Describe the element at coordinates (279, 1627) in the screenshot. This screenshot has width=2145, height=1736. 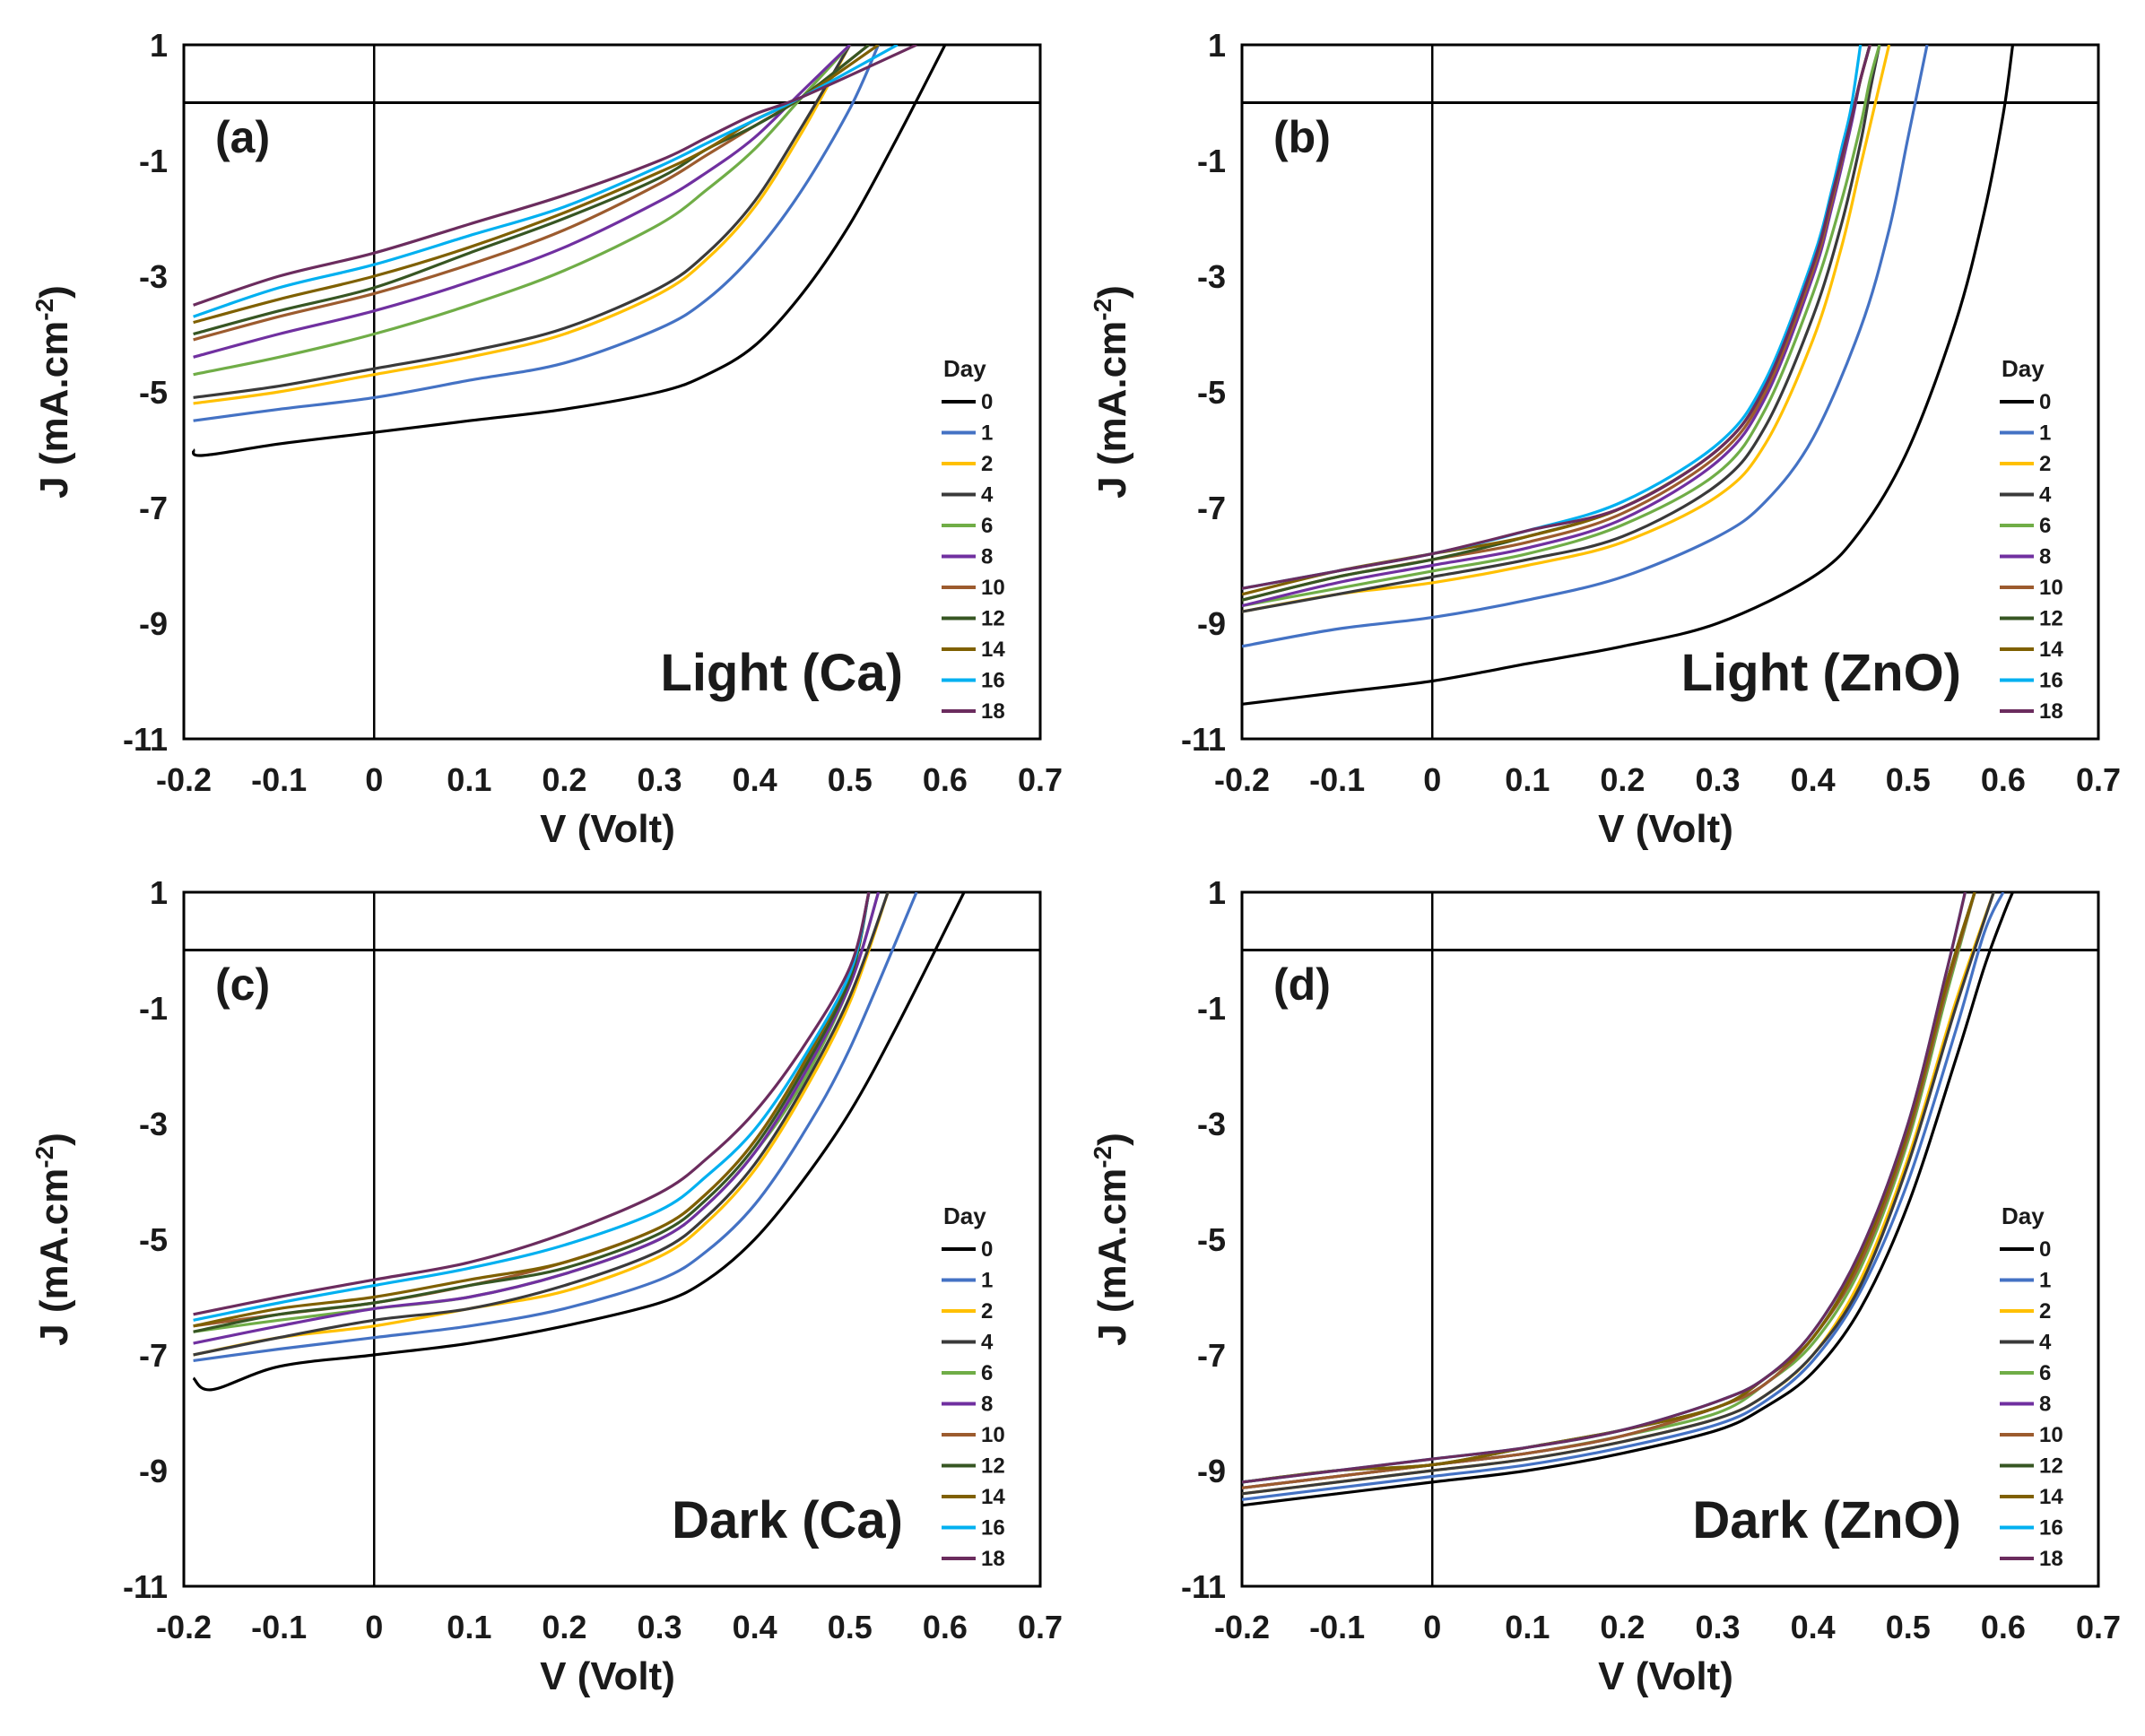
I see `x-tick-label: -0.1` at that location.